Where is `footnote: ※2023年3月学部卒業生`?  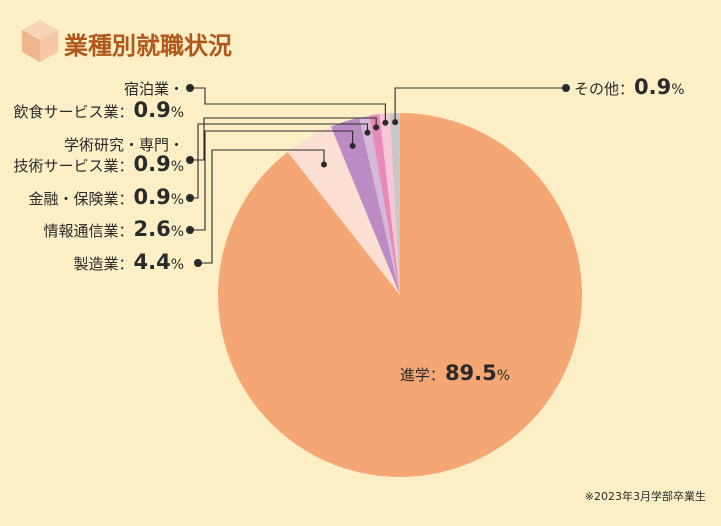 footnote: ※2023年3月学部卒業生 is located at coordinates (645, 496).